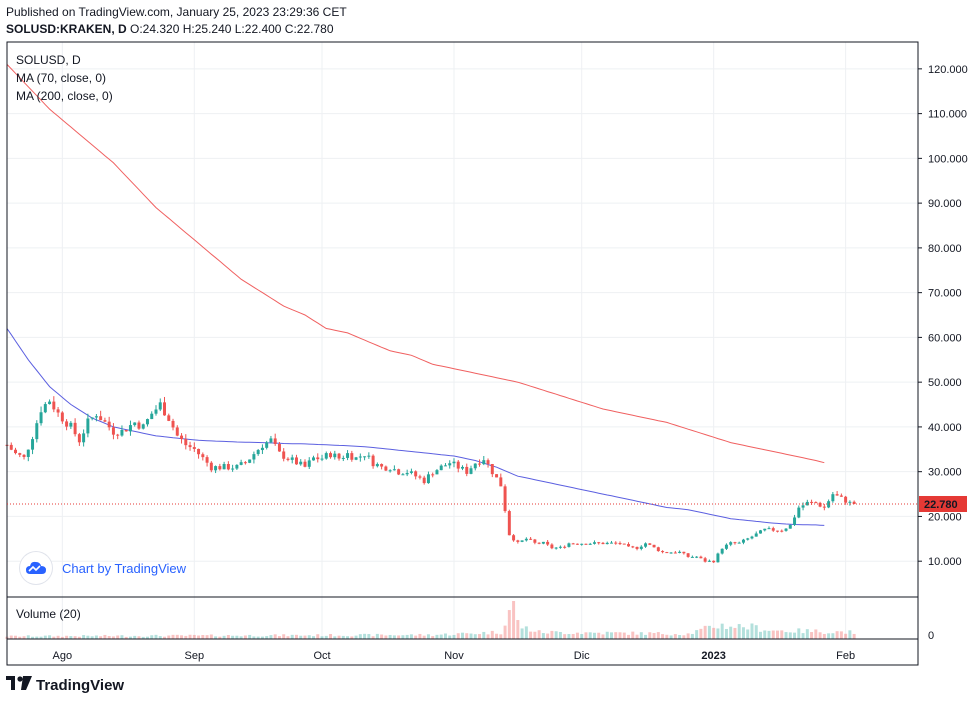 The image size is (978, 702). What do you see at coordinates (454, 656) in the screenshot?
I see `time-axis: Ago Sep Oct Nov Dic 2023 Feb` at bounding box center [454, 656].